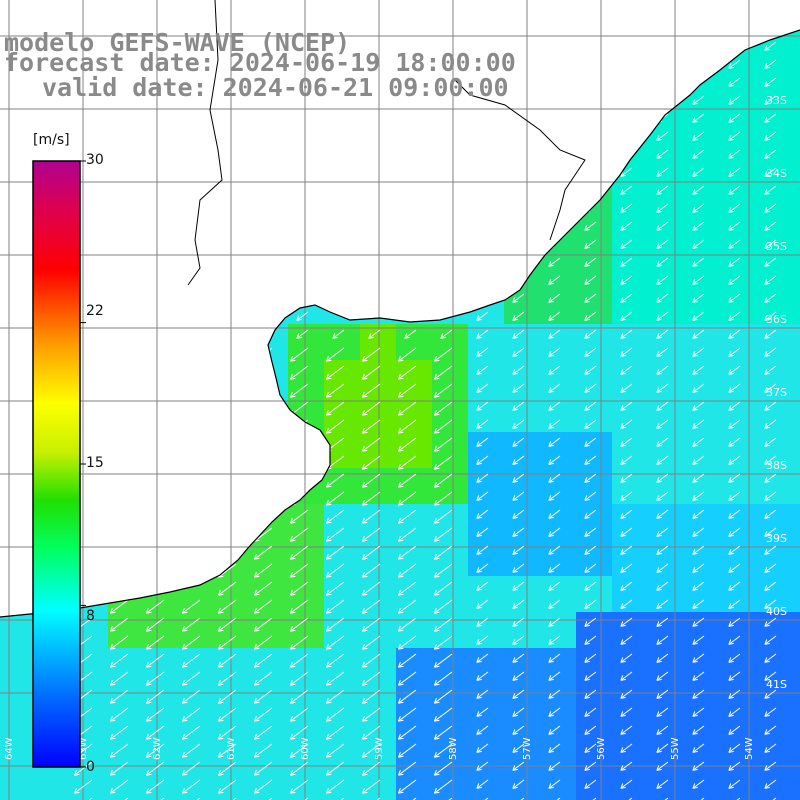 This screenshot has width=800, height=800. I want to click on colorbar-ramp, so click(56, 464).